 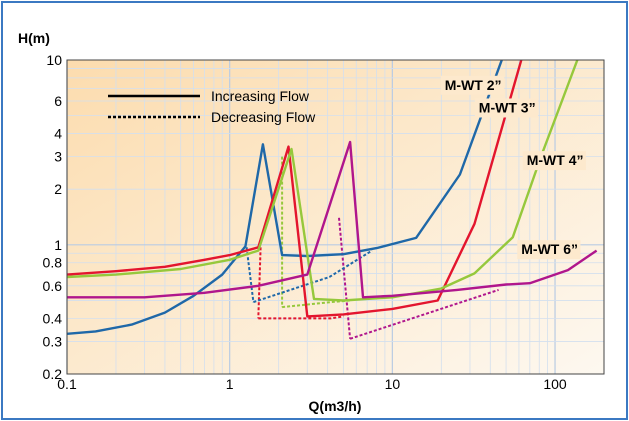 What do you see at coordinates (58, 189) in the screenshot?
I see `y-tick-label: 2` at bounding box center [58, 189].